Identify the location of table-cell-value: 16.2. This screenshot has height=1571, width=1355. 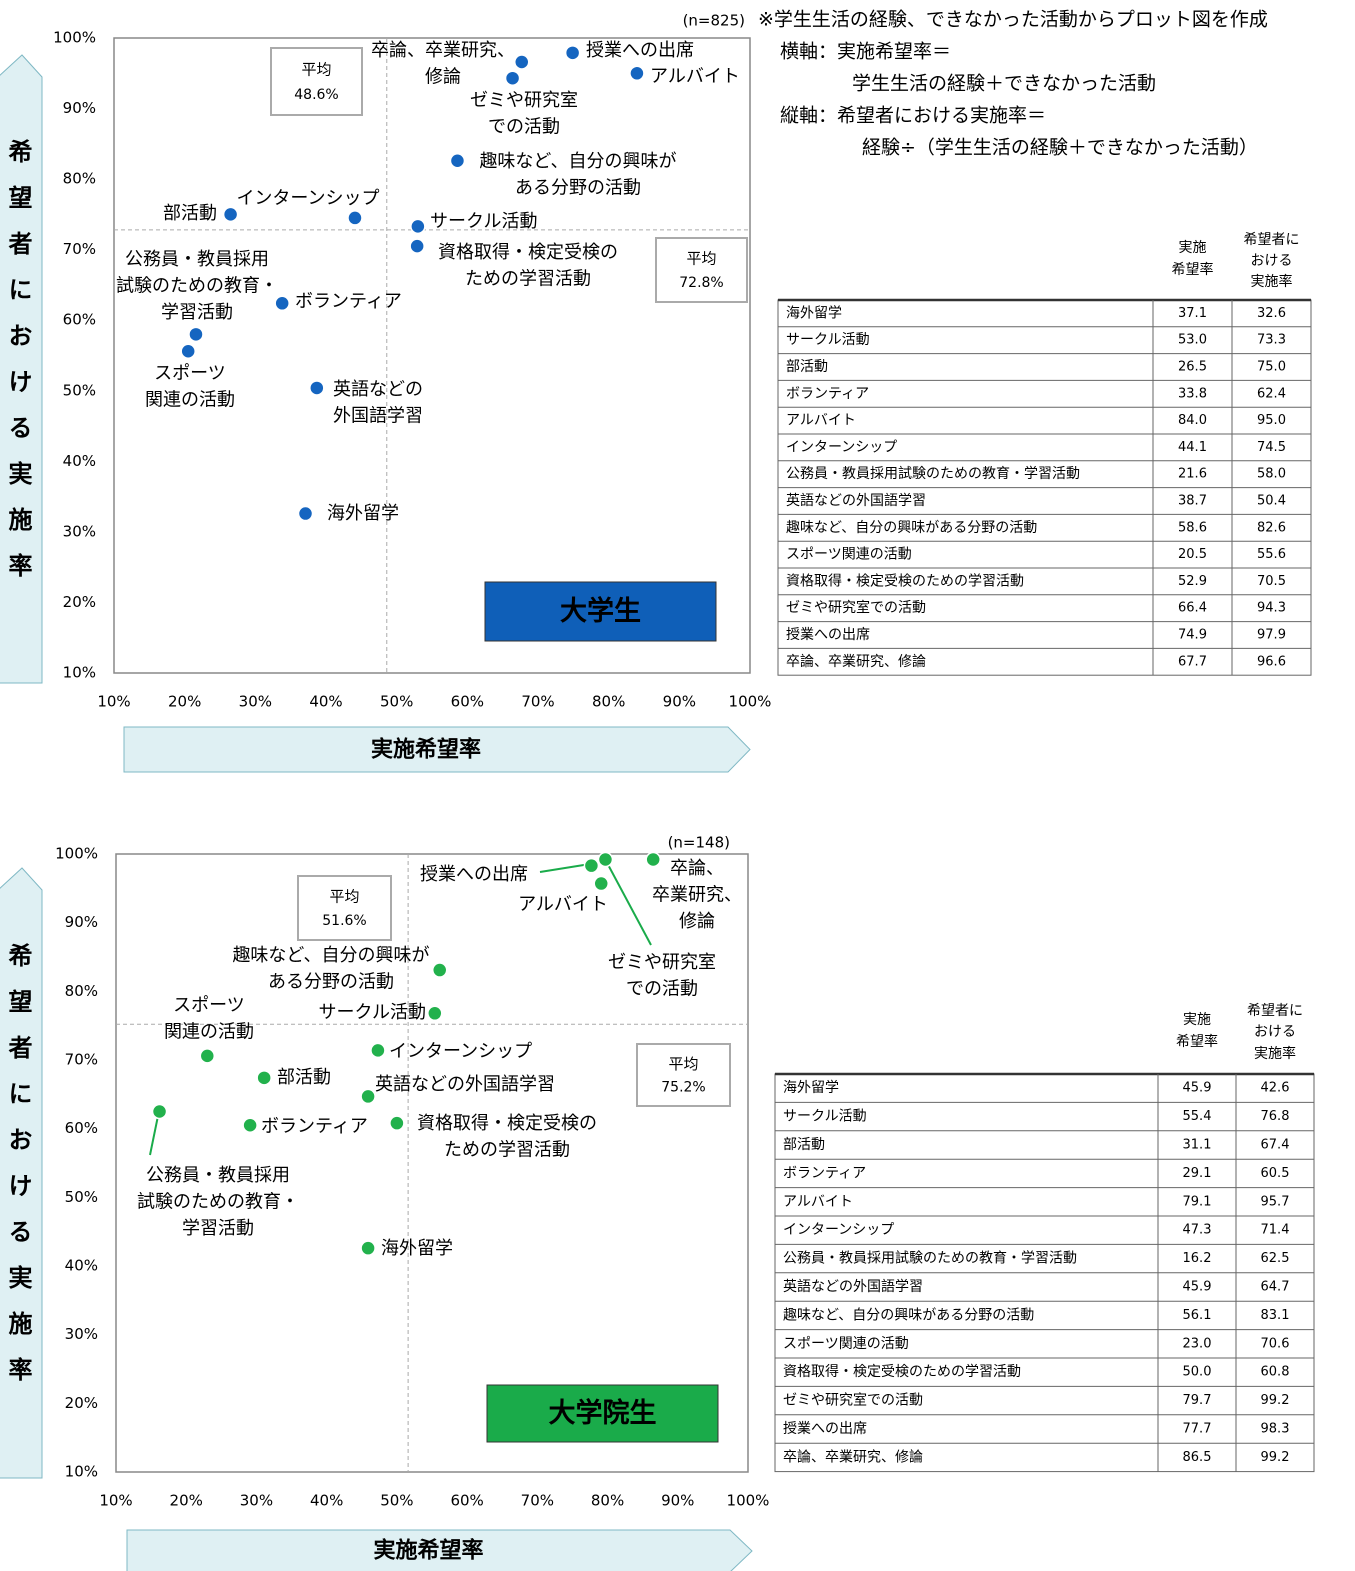
(1197, 1258).